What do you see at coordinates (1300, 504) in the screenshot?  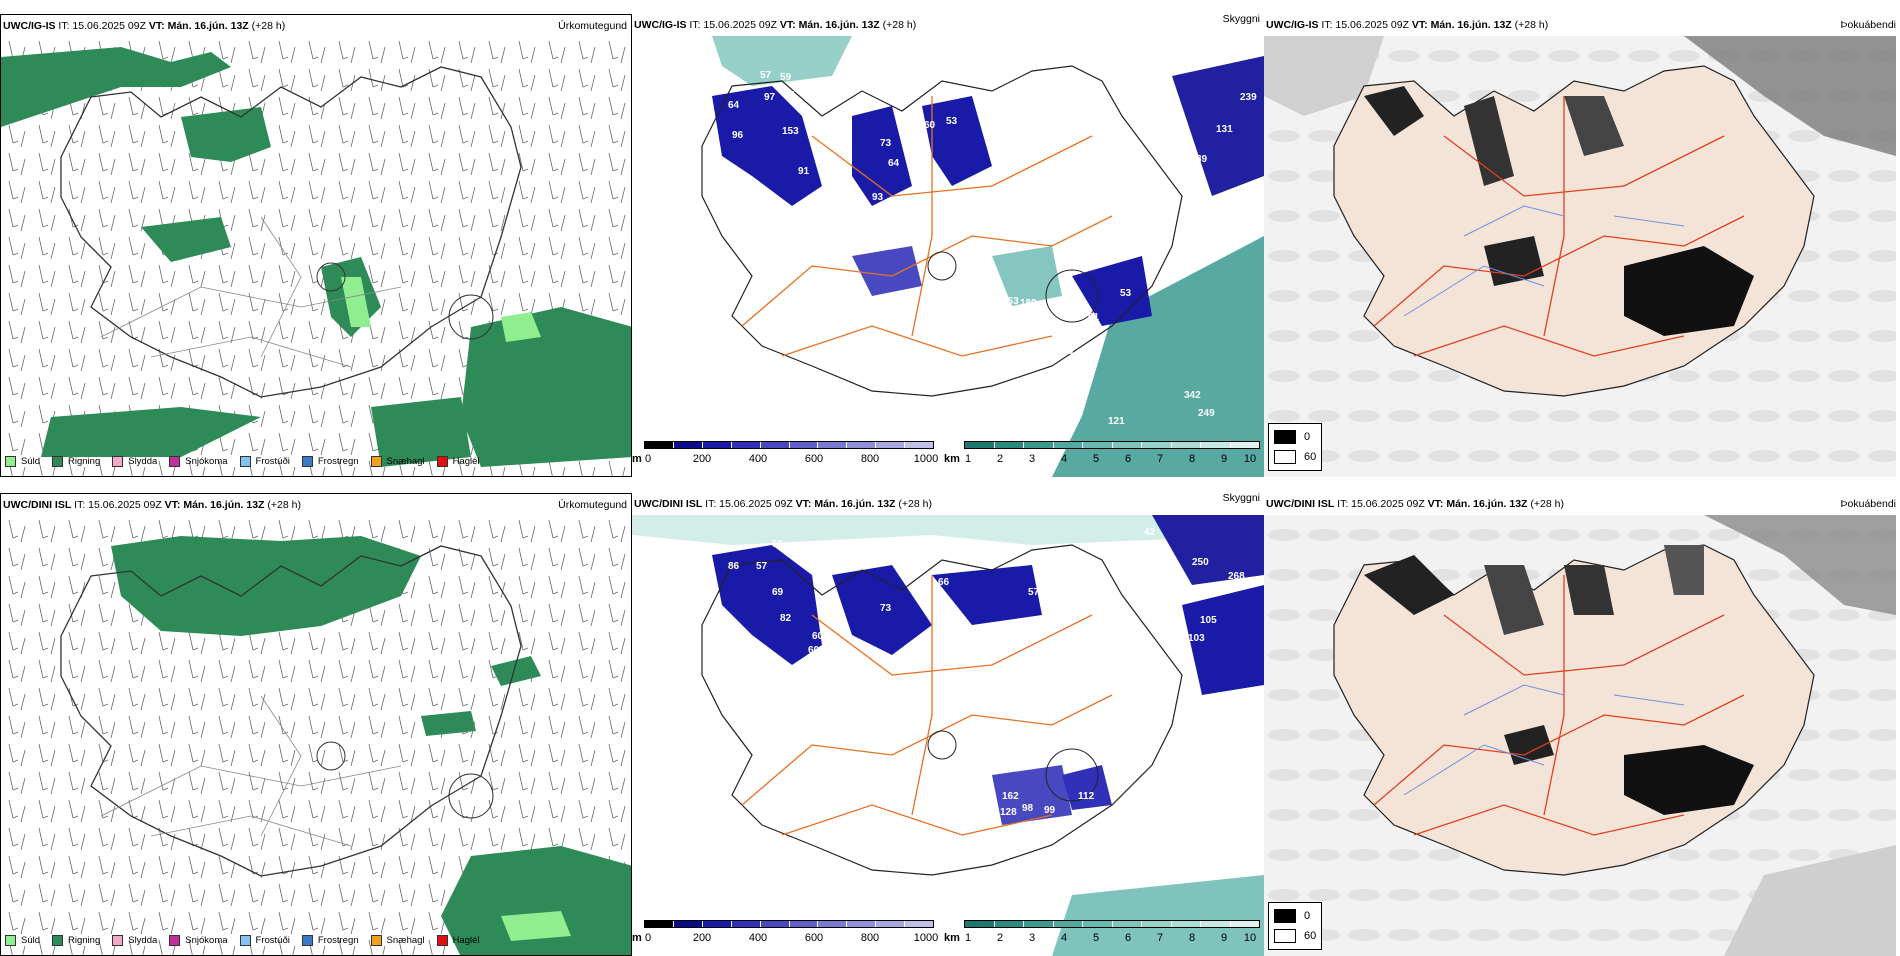 I see `model-name: UWC/DINI ISL` at bounding box center [1300, 504].